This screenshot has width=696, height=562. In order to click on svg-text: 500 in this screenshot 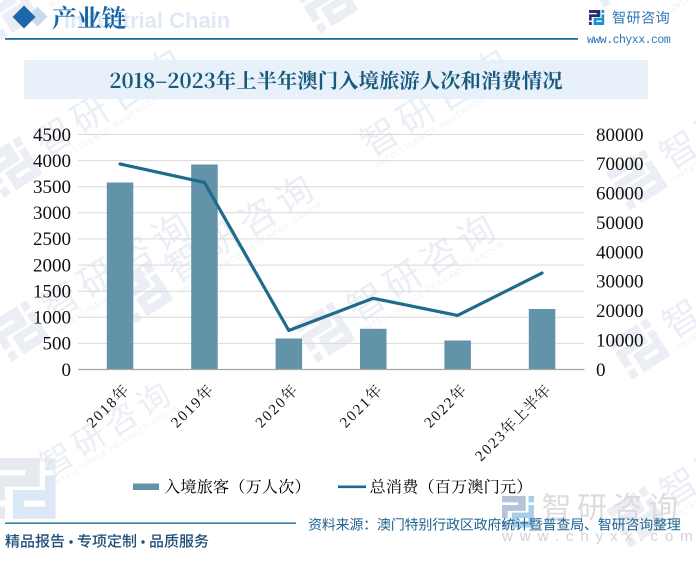, I will do `click(57, 344)`.